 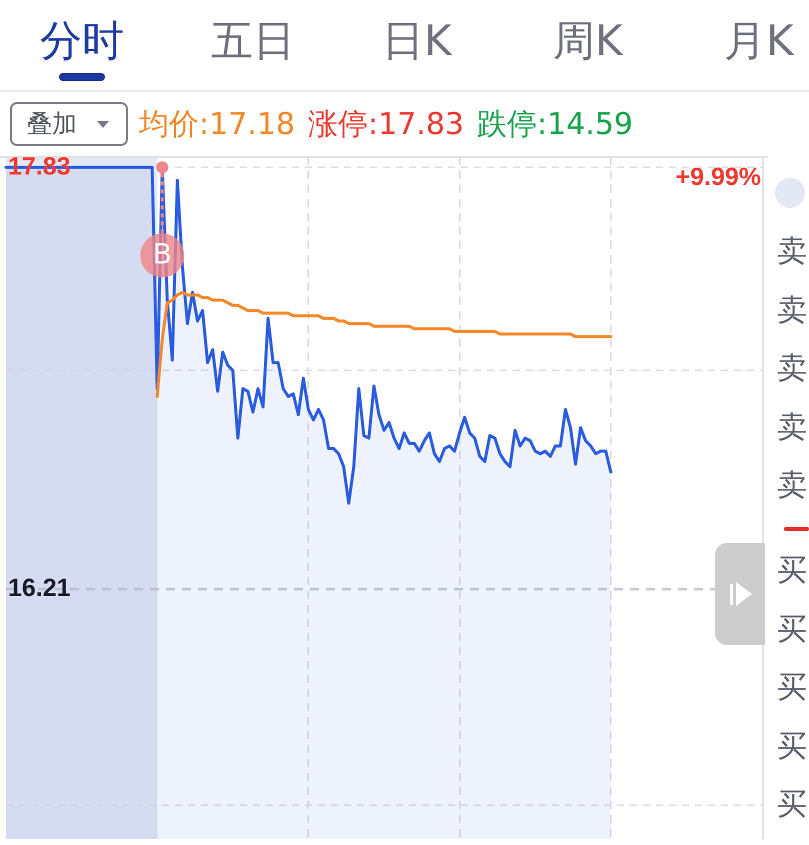 What do you see at coordinates (386, 125) in the screenshot?
I see `text: 涨停:17.83` at bounding box center [386, 125].